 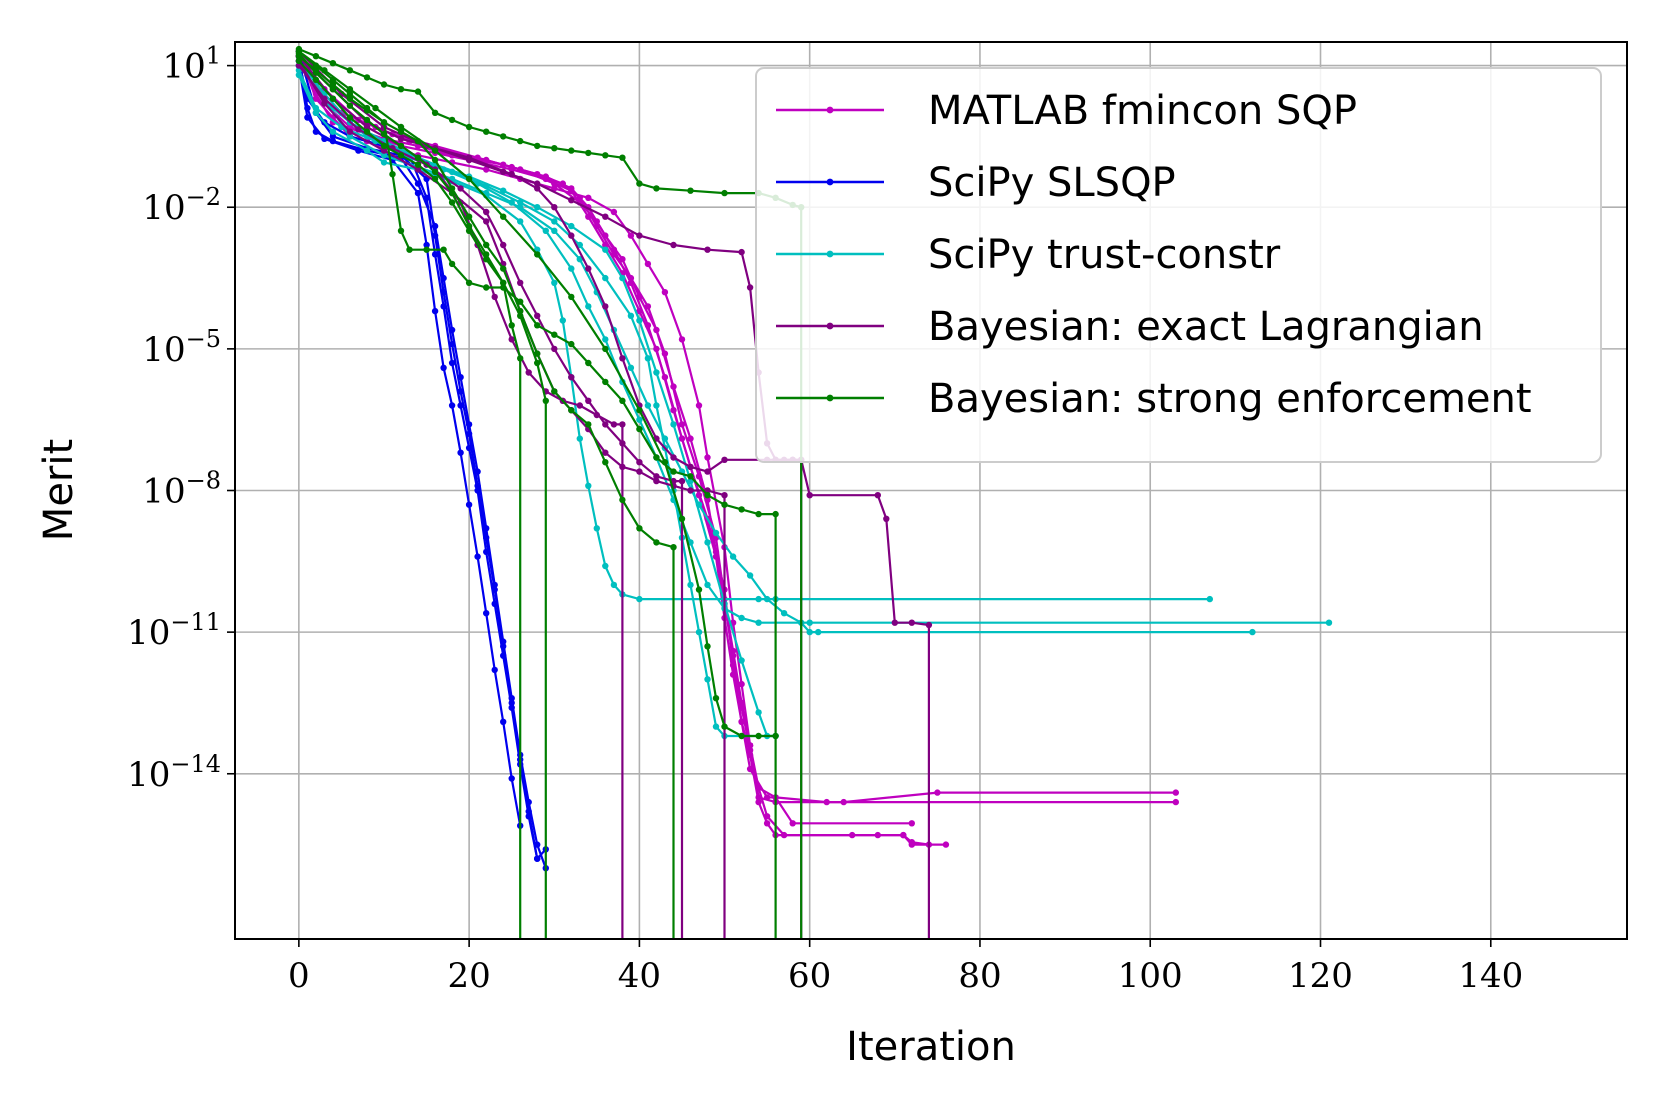 What do you see at coordinates (1230, 399) in the screenshot?
I see `legend-label: Bayesian: strong enforcement` at bounding box center [1230, 399].